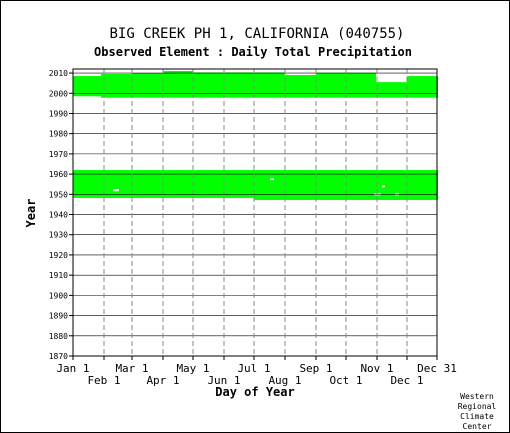  I want to click on y-tick-label: 1890, so click(58, 316).